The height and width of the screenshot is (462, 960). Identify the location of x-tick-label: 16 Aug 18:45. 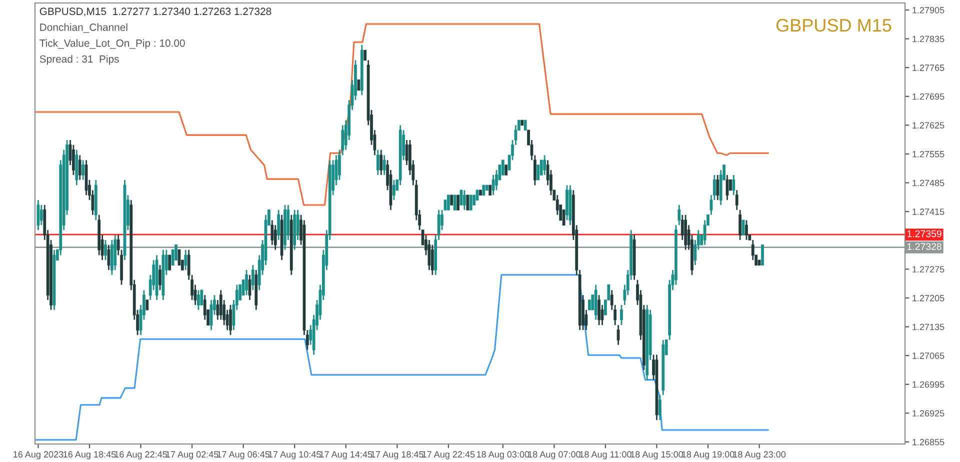
(90, 455).